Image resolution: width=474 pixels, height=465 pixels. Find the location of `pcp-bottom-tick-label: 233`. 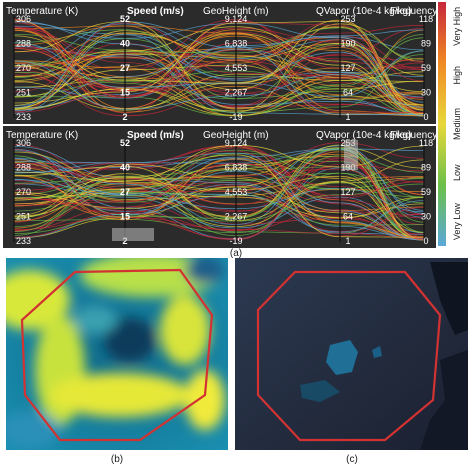

pcp-bottom-tick-label: 233 is located at coordinates (23, 241).